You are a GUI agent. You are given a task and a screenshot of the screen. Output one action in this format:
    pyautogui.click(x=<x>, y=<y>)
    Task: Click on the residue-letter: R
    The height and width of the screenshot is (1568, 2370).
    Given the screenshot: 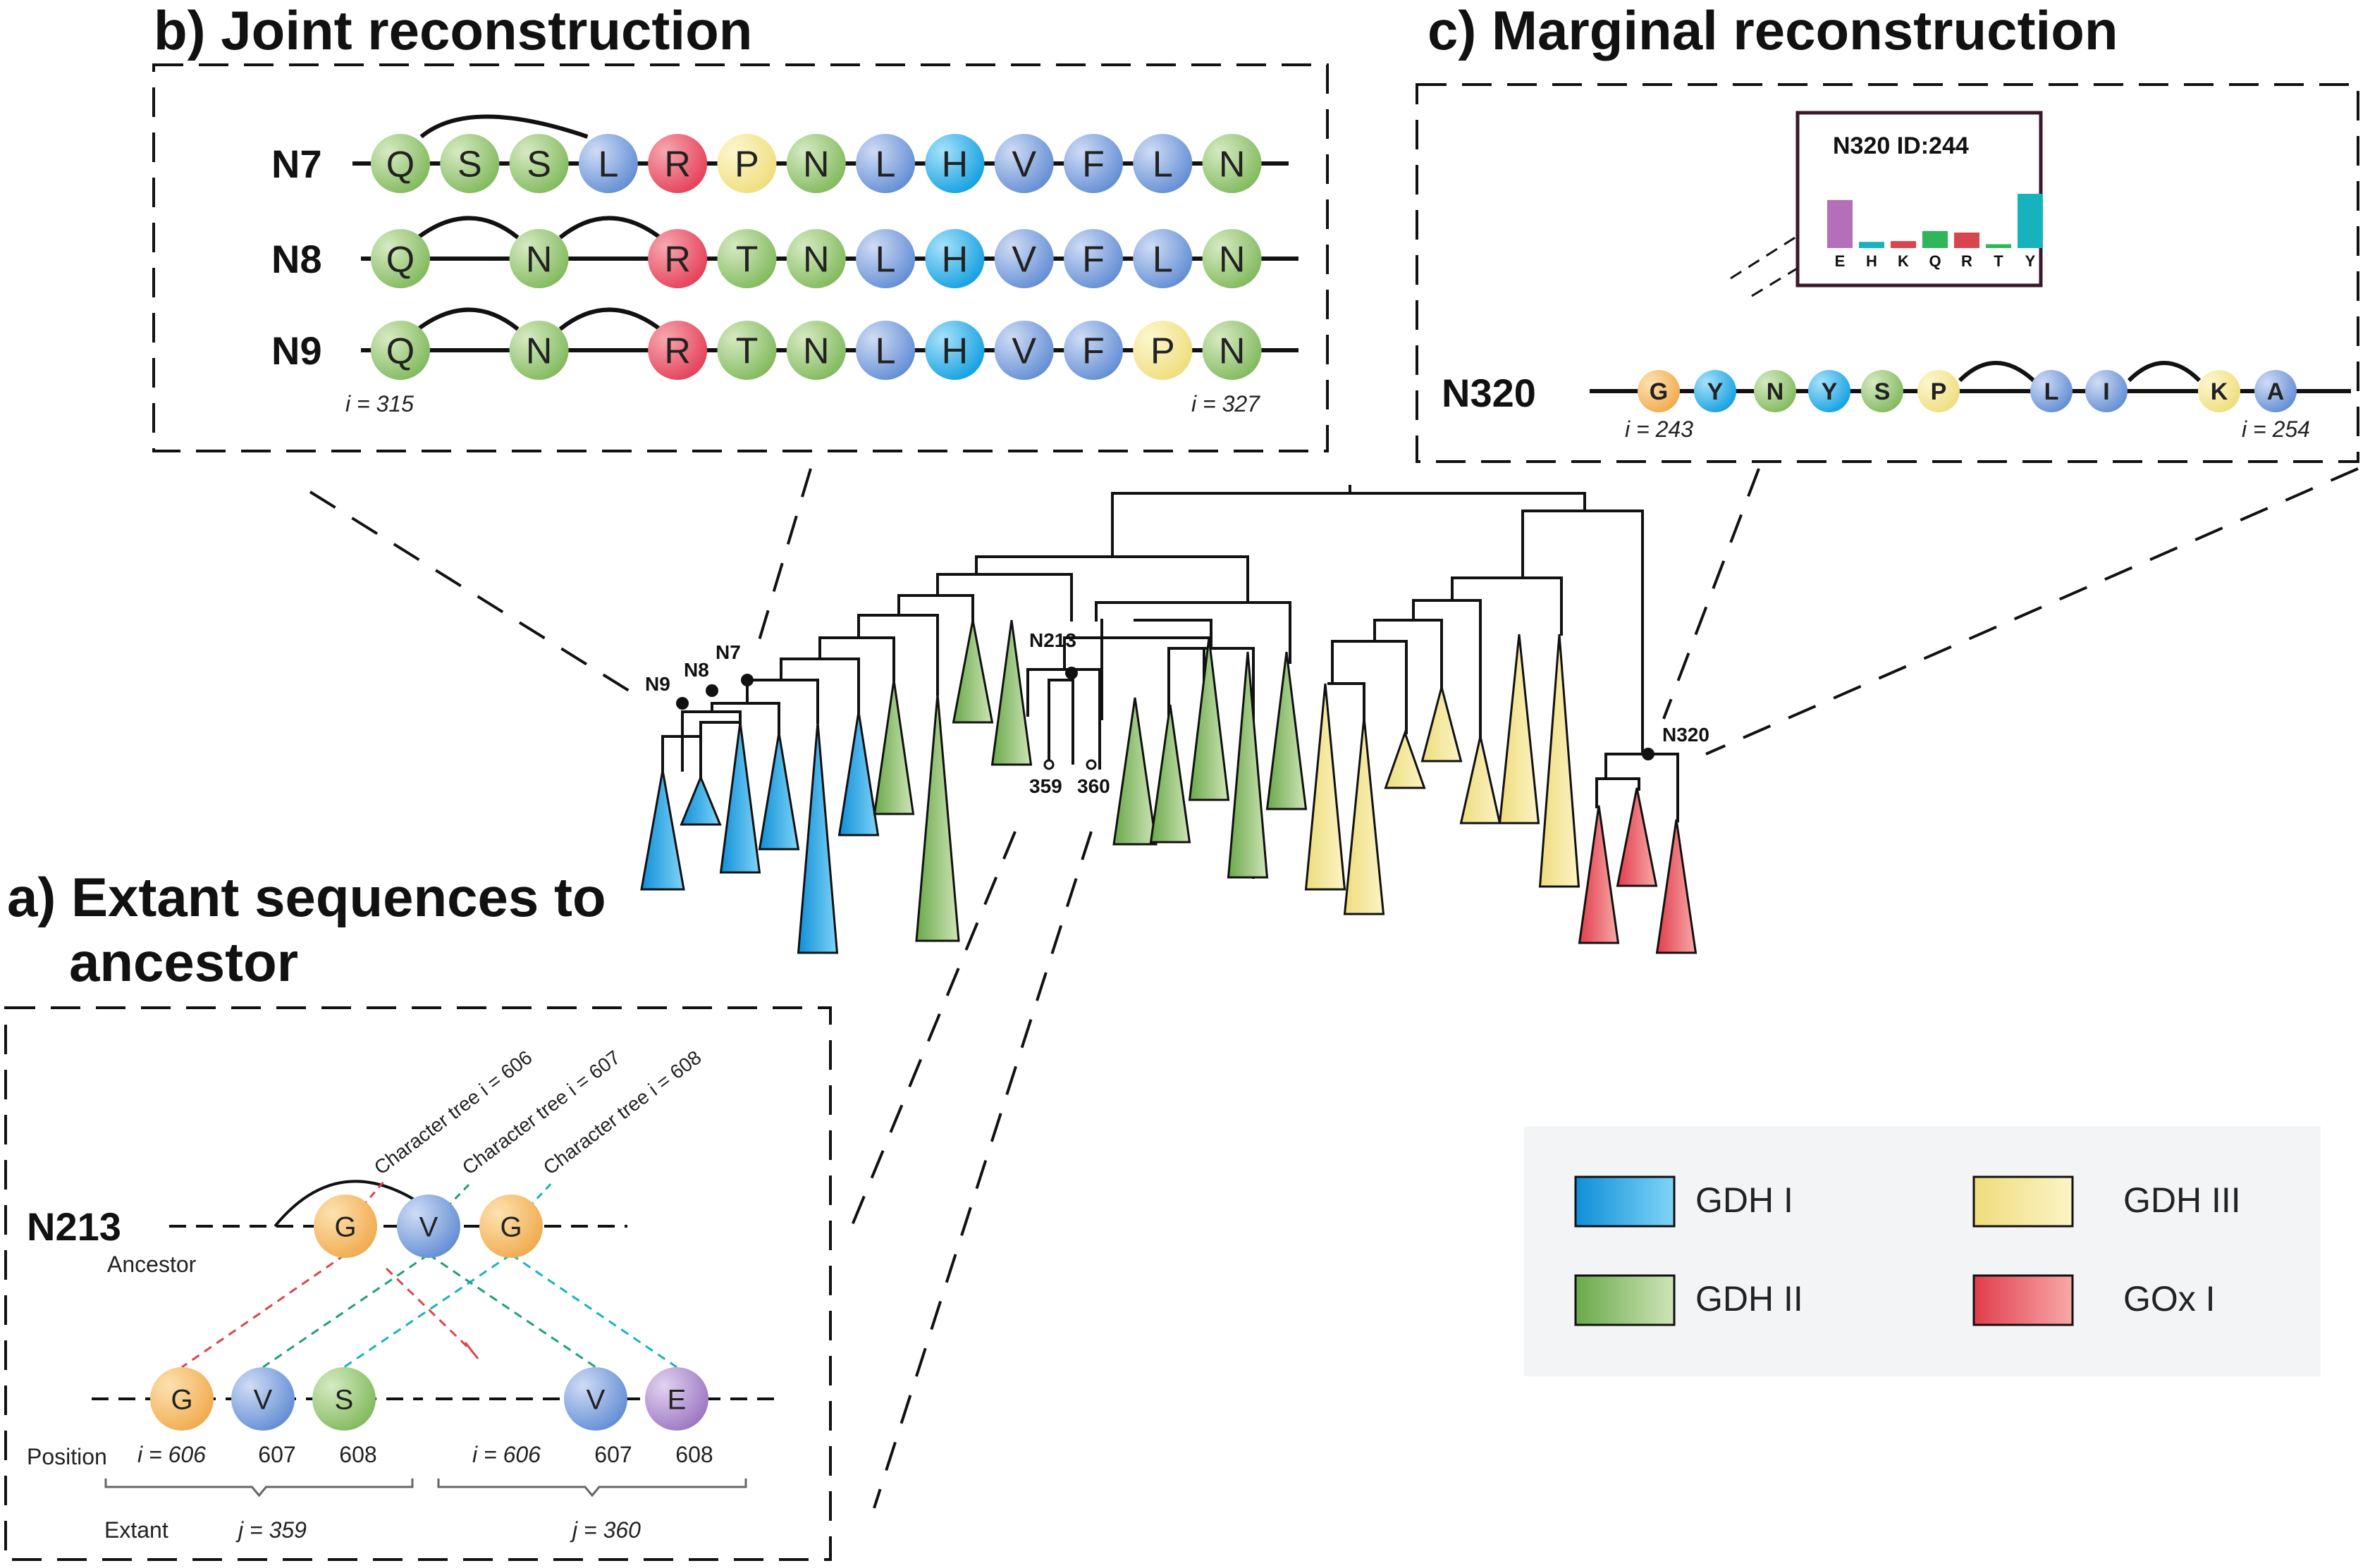 What is the action you would take?
    pyautogui.click(x=677, y=351)
    